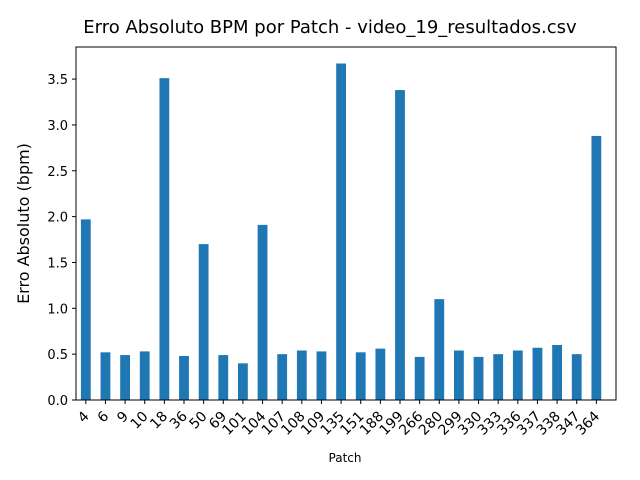  What do you see at coordinates (57, 309) in the screenshot?
I see `y-tick-label: 1.0` at bounding box center [57, 309].